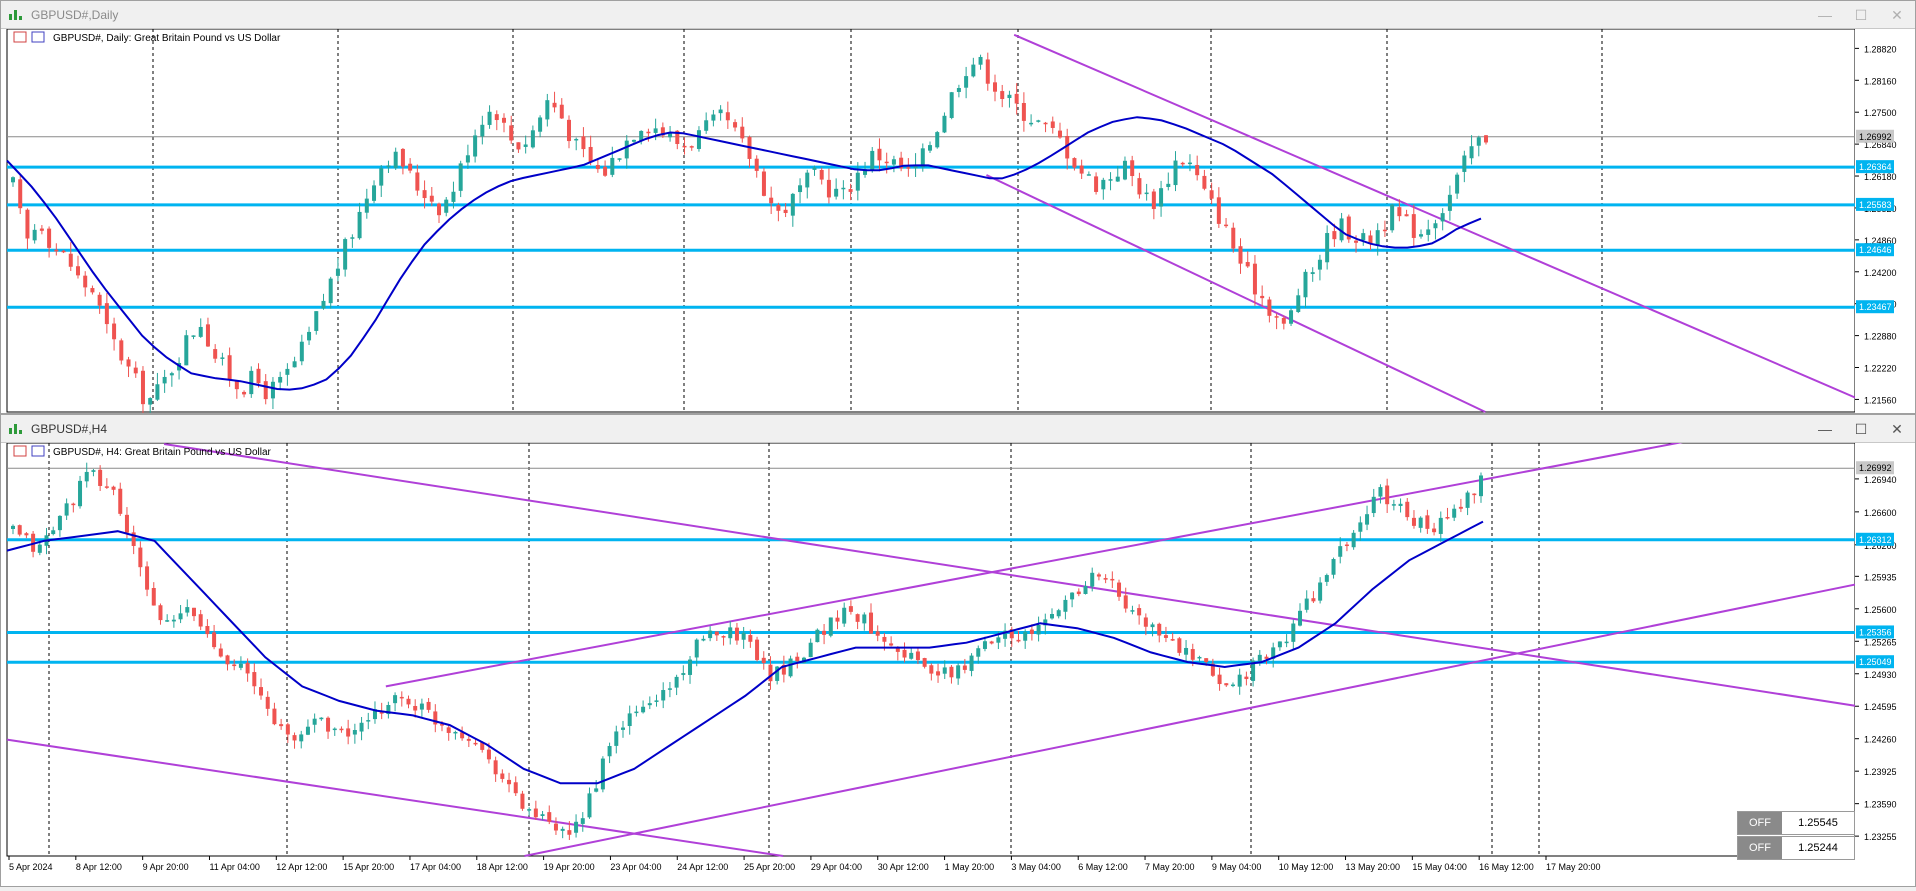 Image resolution: width=1916 pixels, height=891 pixels. What do you see at coordinates (1880, 480) in the screenshot?
I see `tick-label: 1.26940` at bounding box center [1880, 480].